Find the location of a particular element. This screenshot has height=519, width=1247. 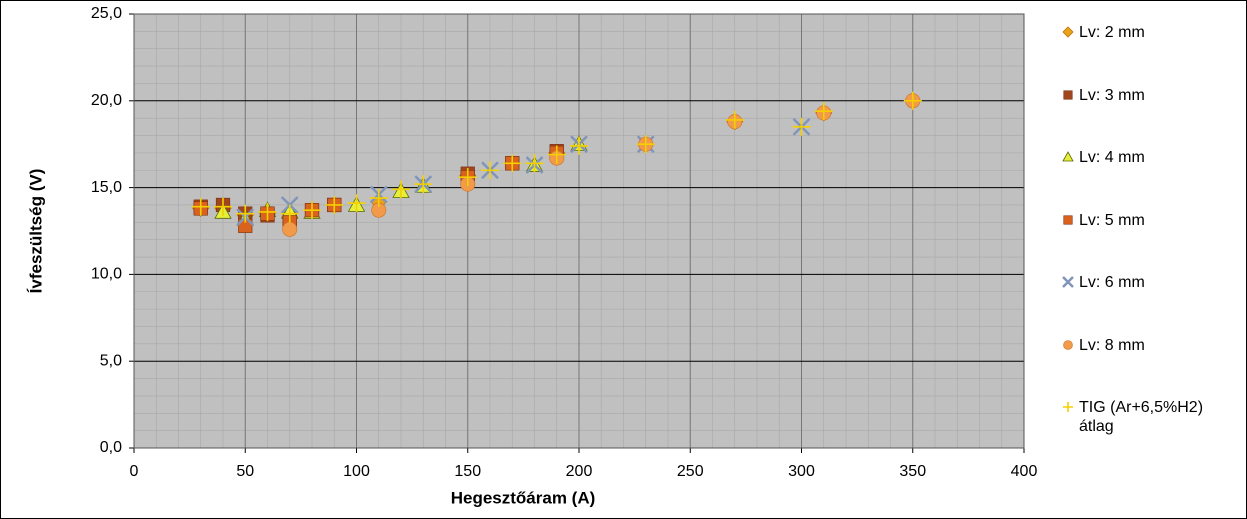

legend-item: Lv: 6 mm is located at coordinates (1151, 304).